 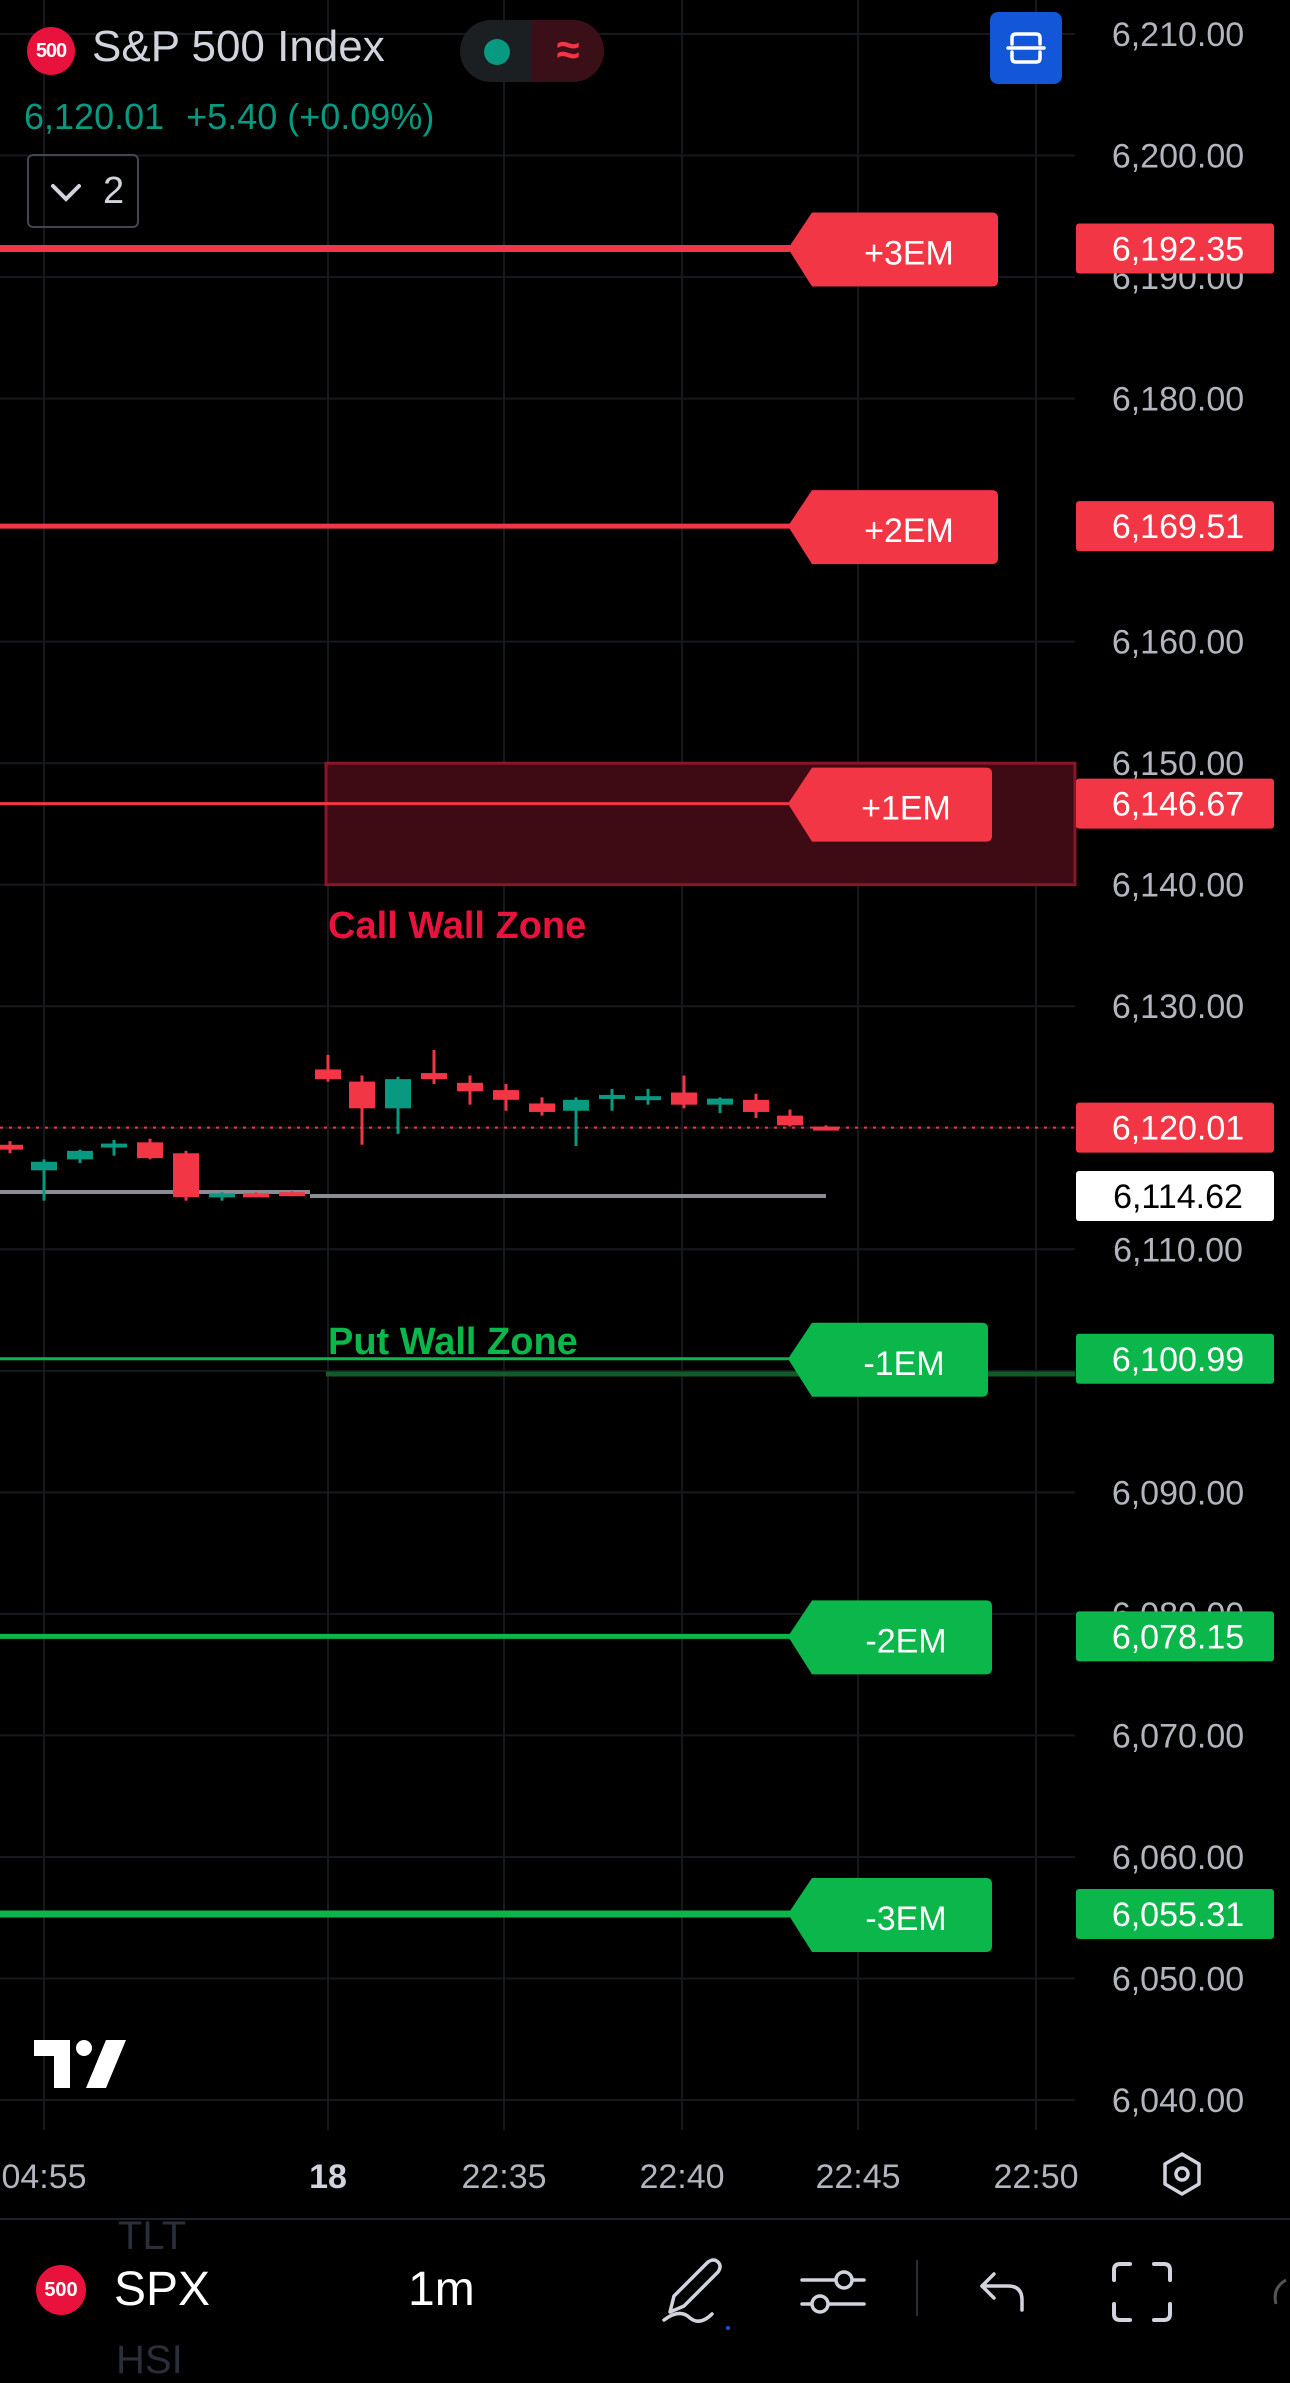 I want to click on em-level-tag-label: -1EM, so click(x=903, y=1364).